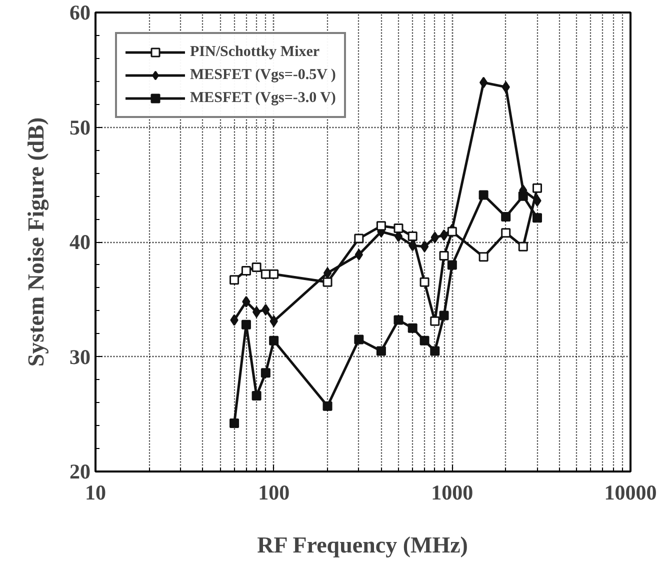 Image resolution: width=666 pixels, height=567 pixels. What do you see at coordinates (362, 545) in the screenshot?
I see `x-axis-title: RF Frequency (MHz)` at bounding box center [362, 545].